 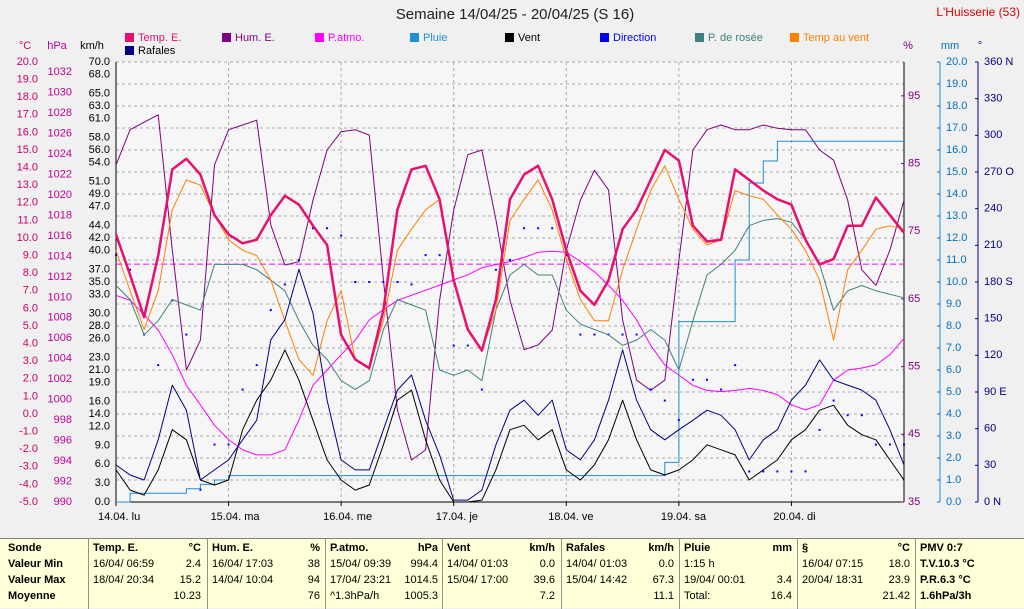 What do you see at coordinates (99, 282) in the screenshot?
I see `tick-label: 35.0` at bounding box center [99, 282].